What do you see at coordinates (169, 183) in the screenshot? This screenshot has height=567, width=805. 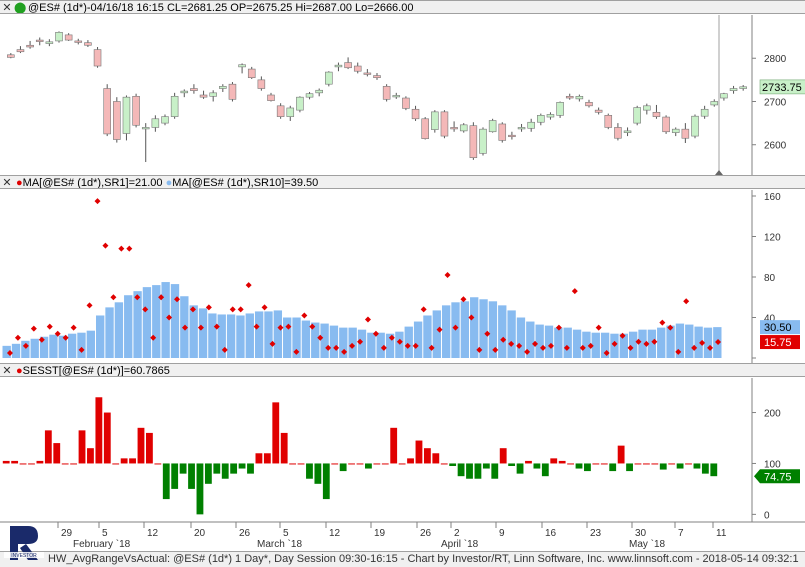 I see `ma-sr10-icon: ●` at bounding box center [169, 183].